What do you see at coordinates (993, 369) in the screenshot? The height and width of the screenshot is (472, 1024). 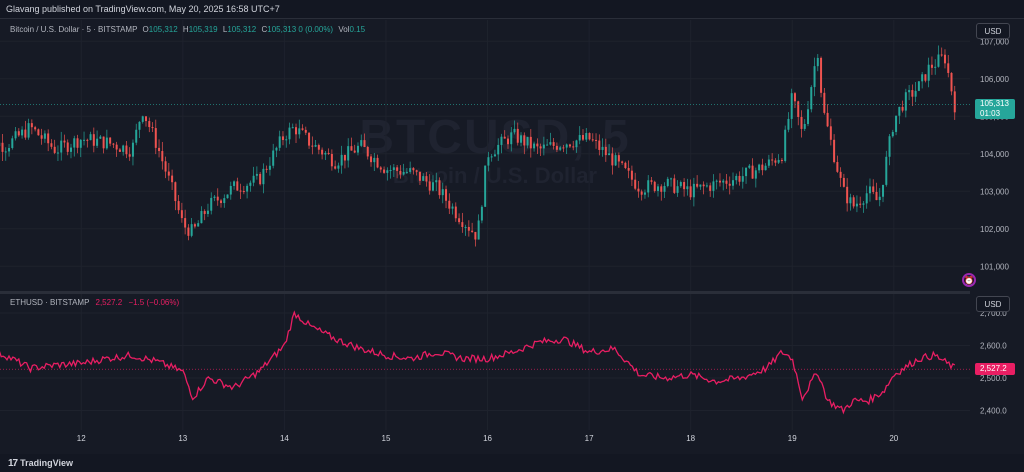 I see `eth-last-price: 2,527.2` at bounding box center [993, 369].